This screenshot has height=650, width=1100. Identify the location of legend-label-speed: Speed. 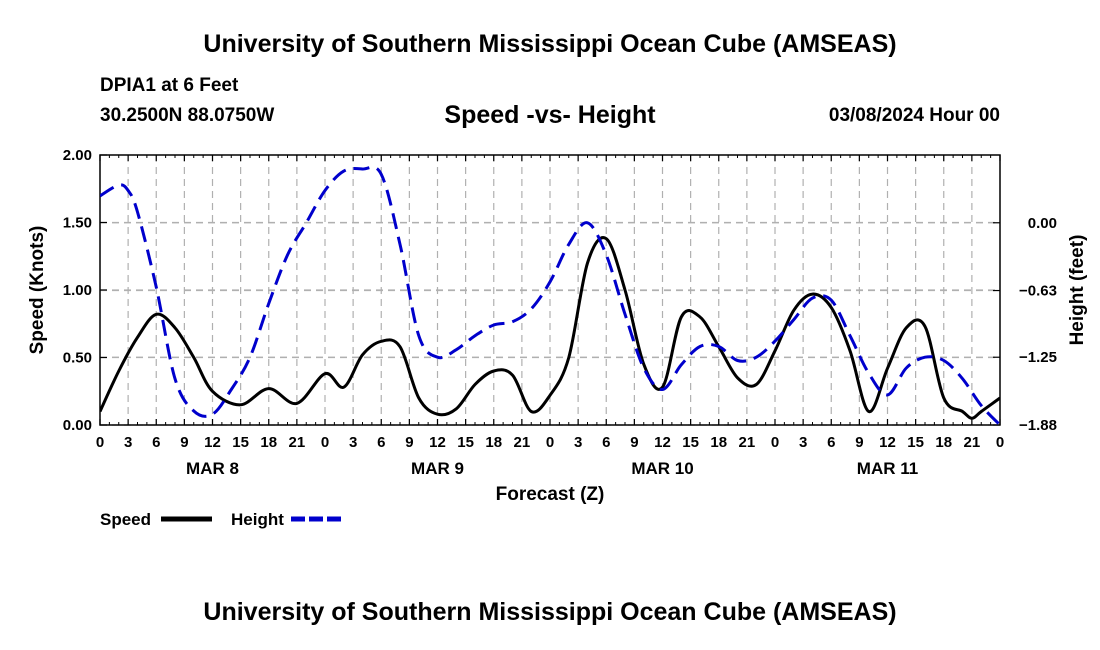
(125, 519).